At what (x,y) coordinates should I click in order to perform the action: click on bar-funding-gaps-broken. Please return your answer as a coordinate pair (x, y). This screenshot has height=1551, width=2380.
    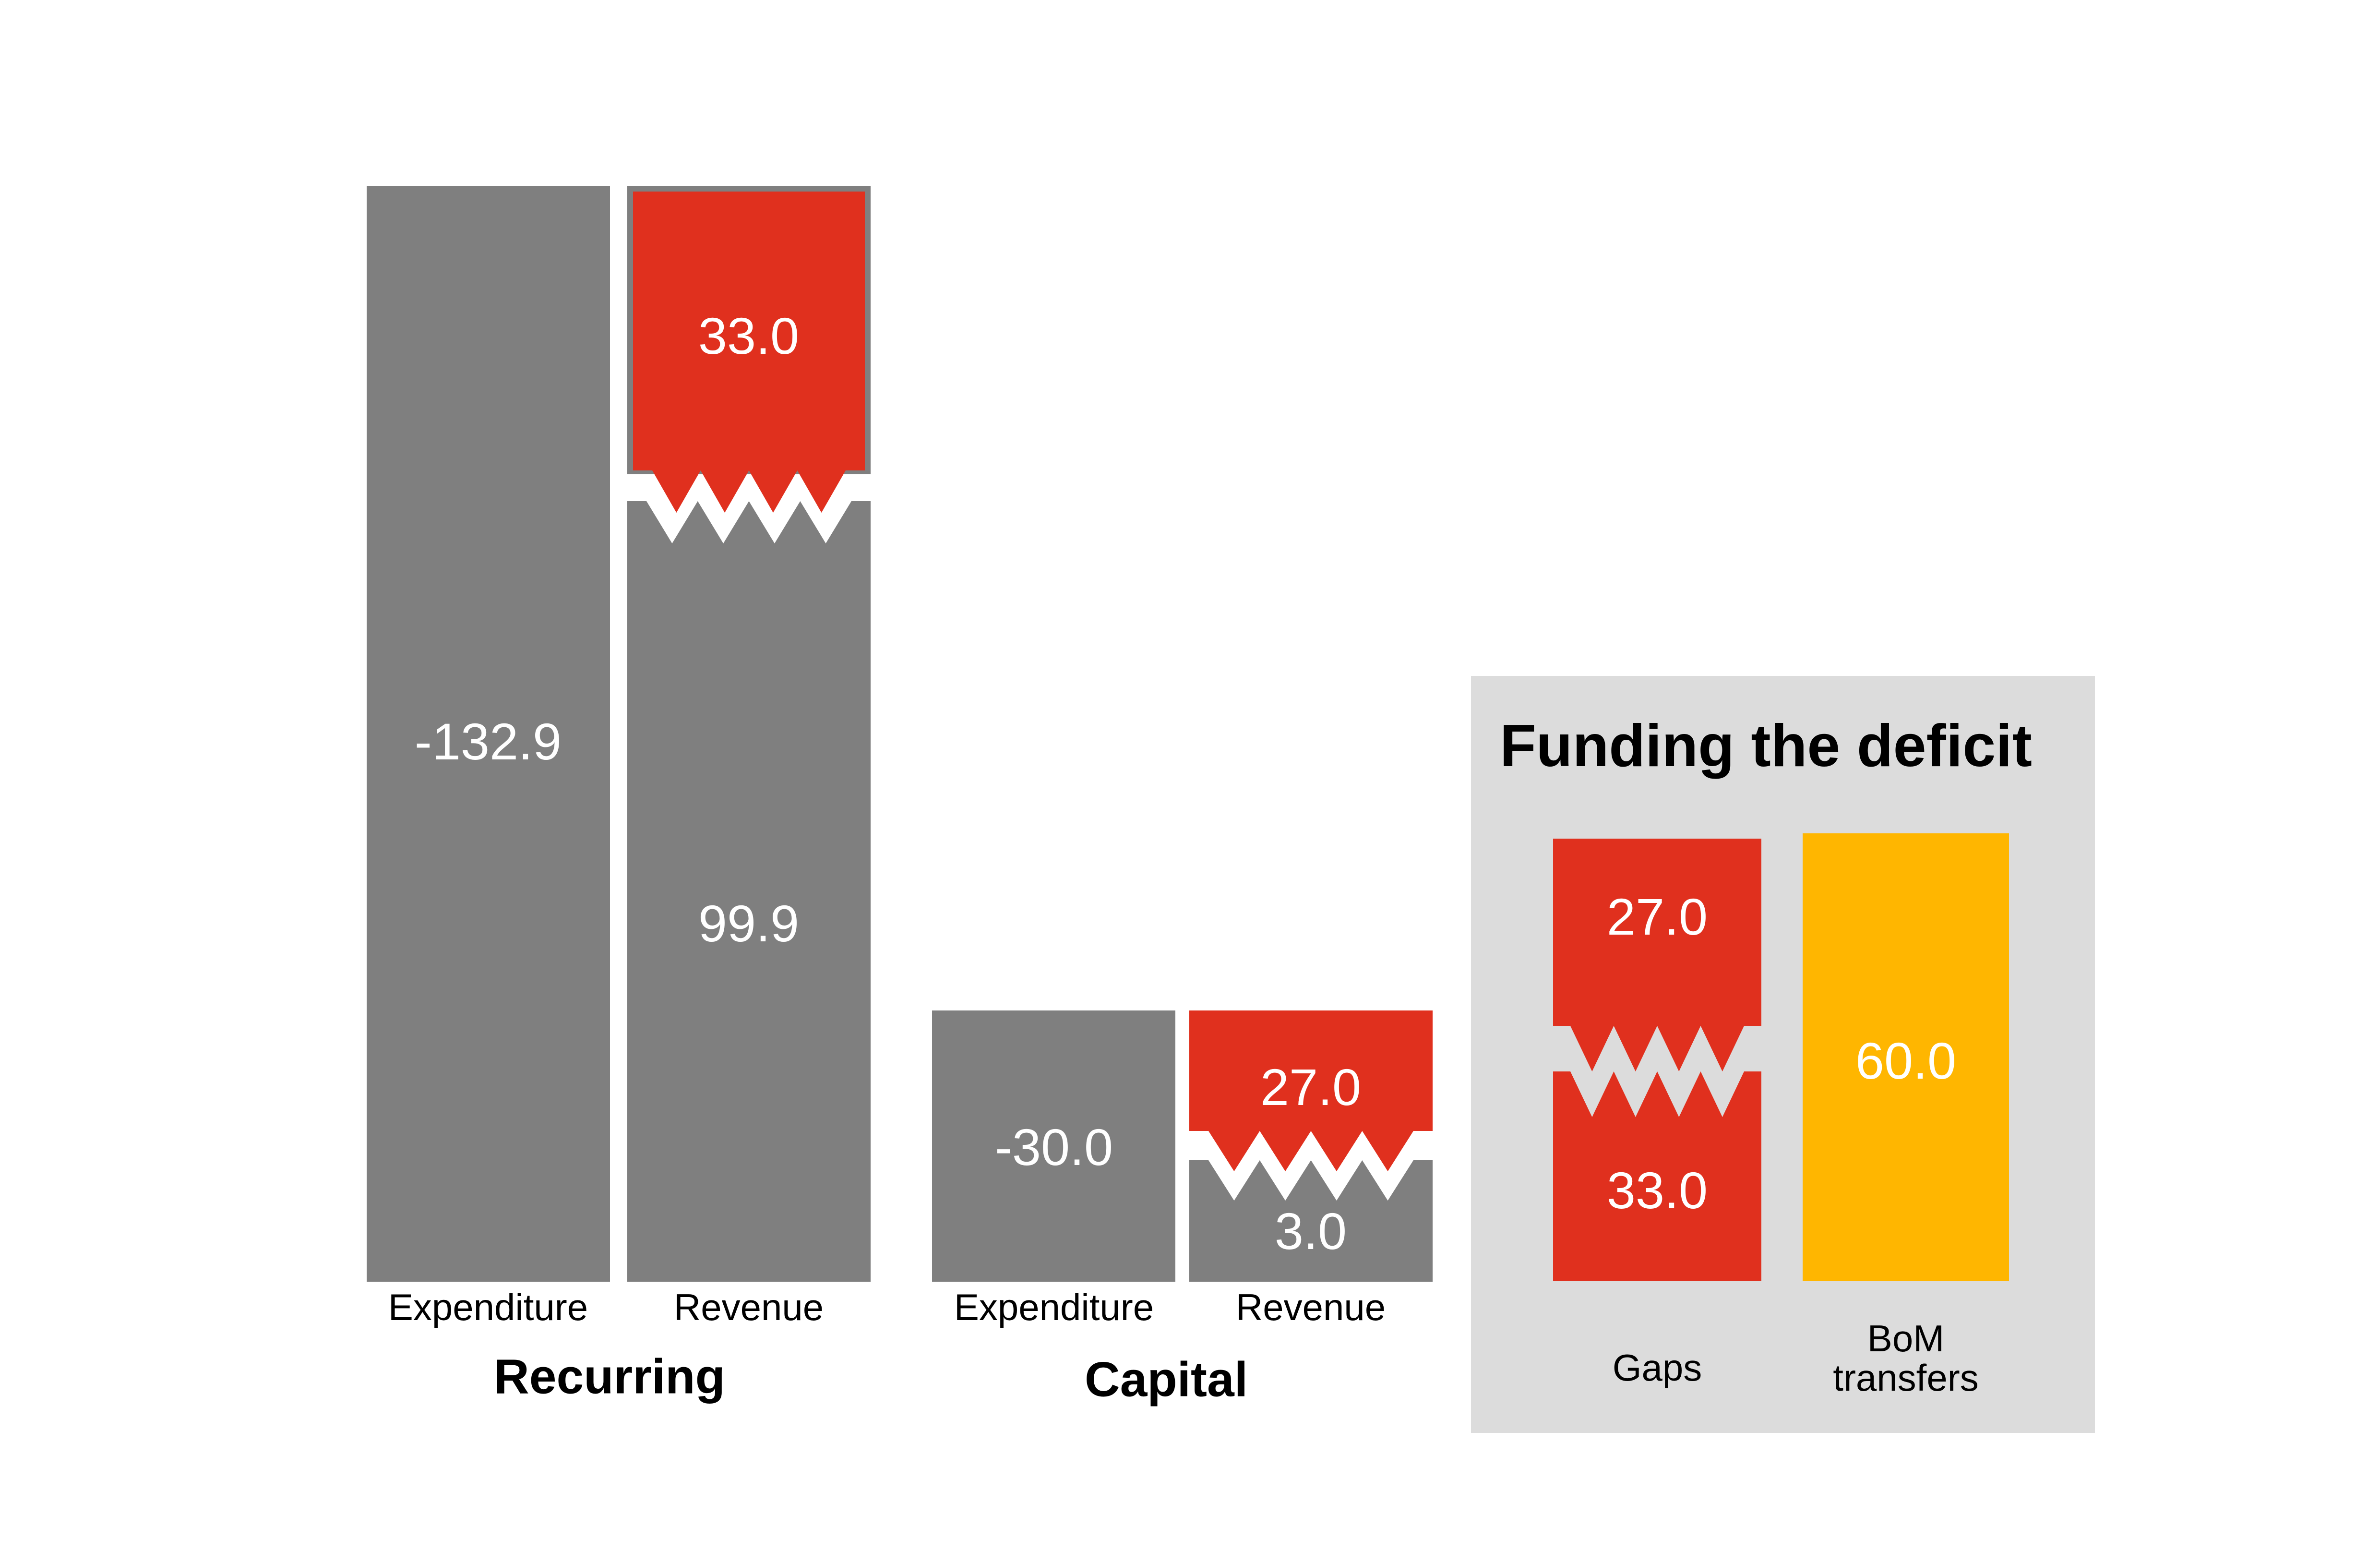
    Looking at the image, I should click on (1657, 1060).